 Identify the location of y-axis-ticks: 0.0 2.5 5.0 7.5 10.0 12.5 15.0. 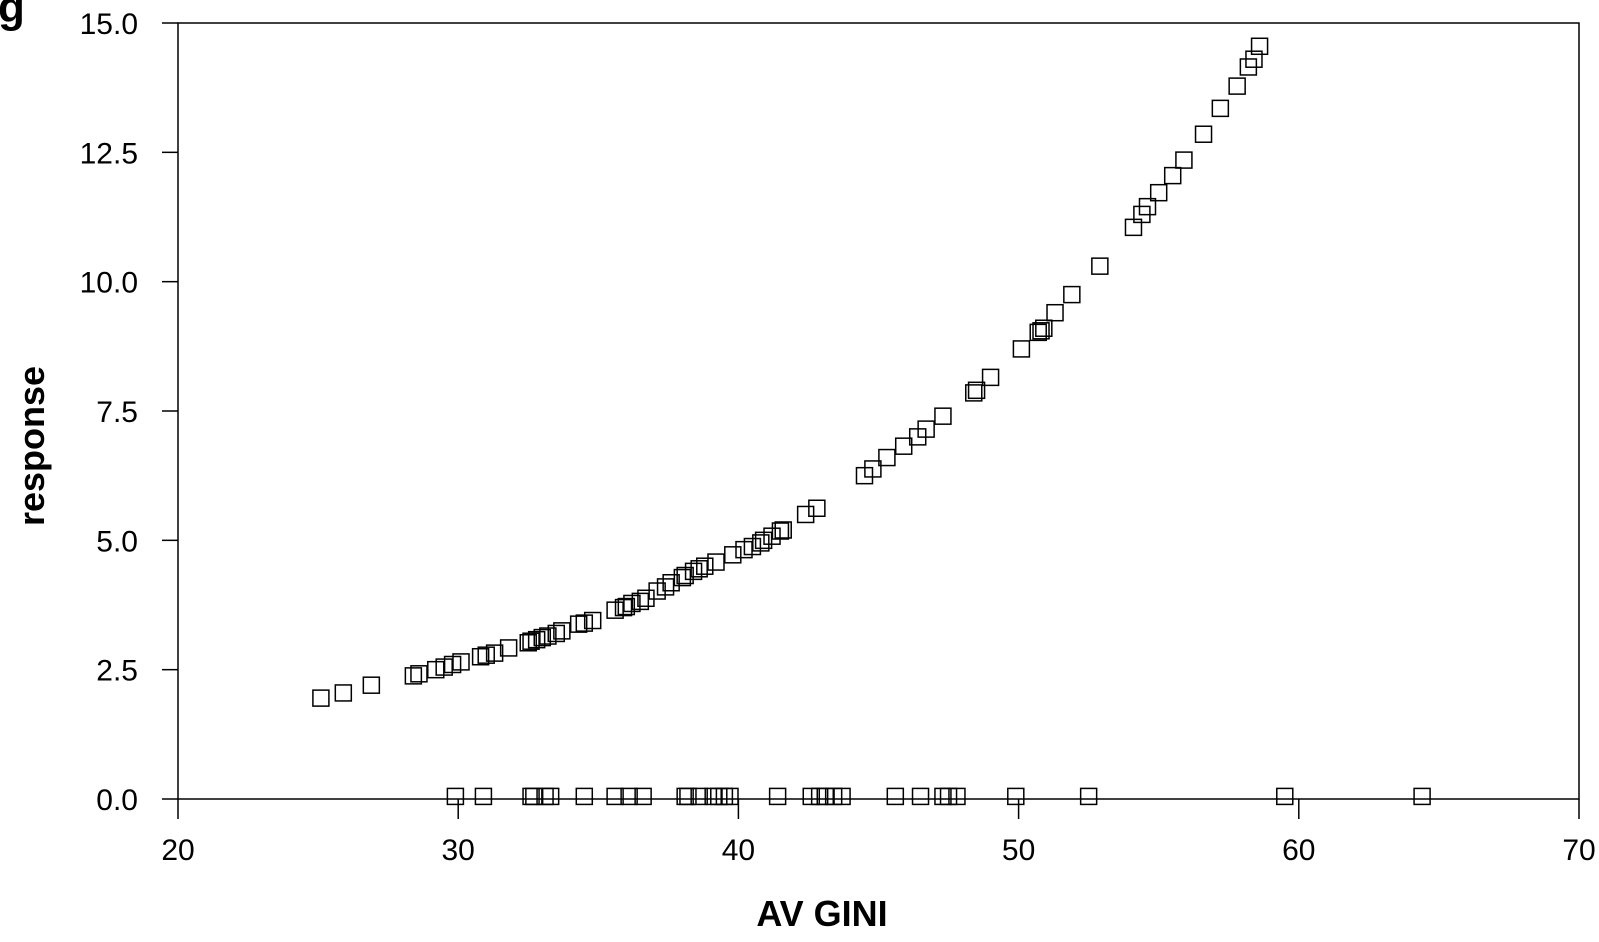
(129, 412).